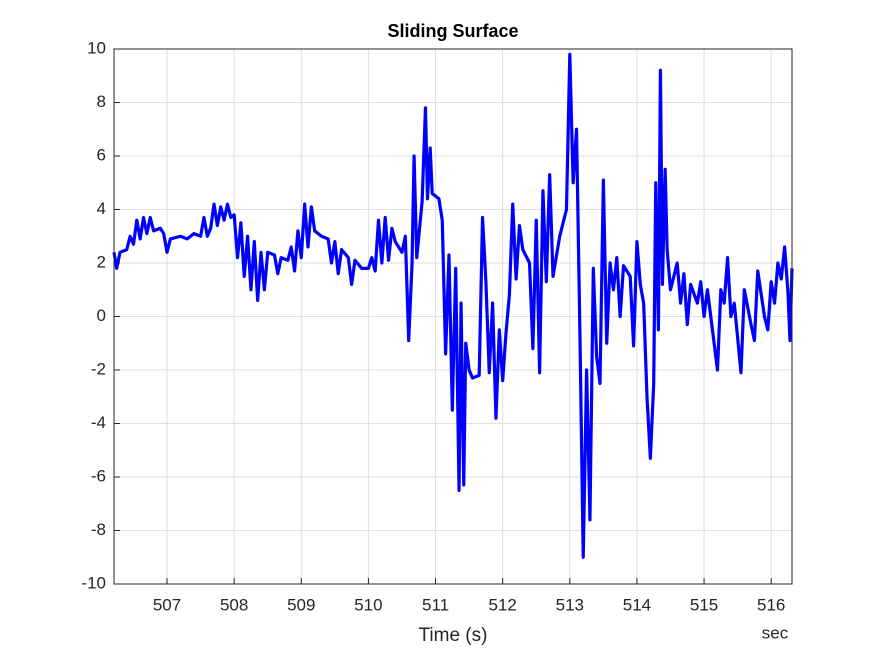 This screenshot has width=875, height=656. What do you see at coordinates (101, 154) in the screenshot?
I see `y-tick-label: 6` at bounding box center [101, 154].